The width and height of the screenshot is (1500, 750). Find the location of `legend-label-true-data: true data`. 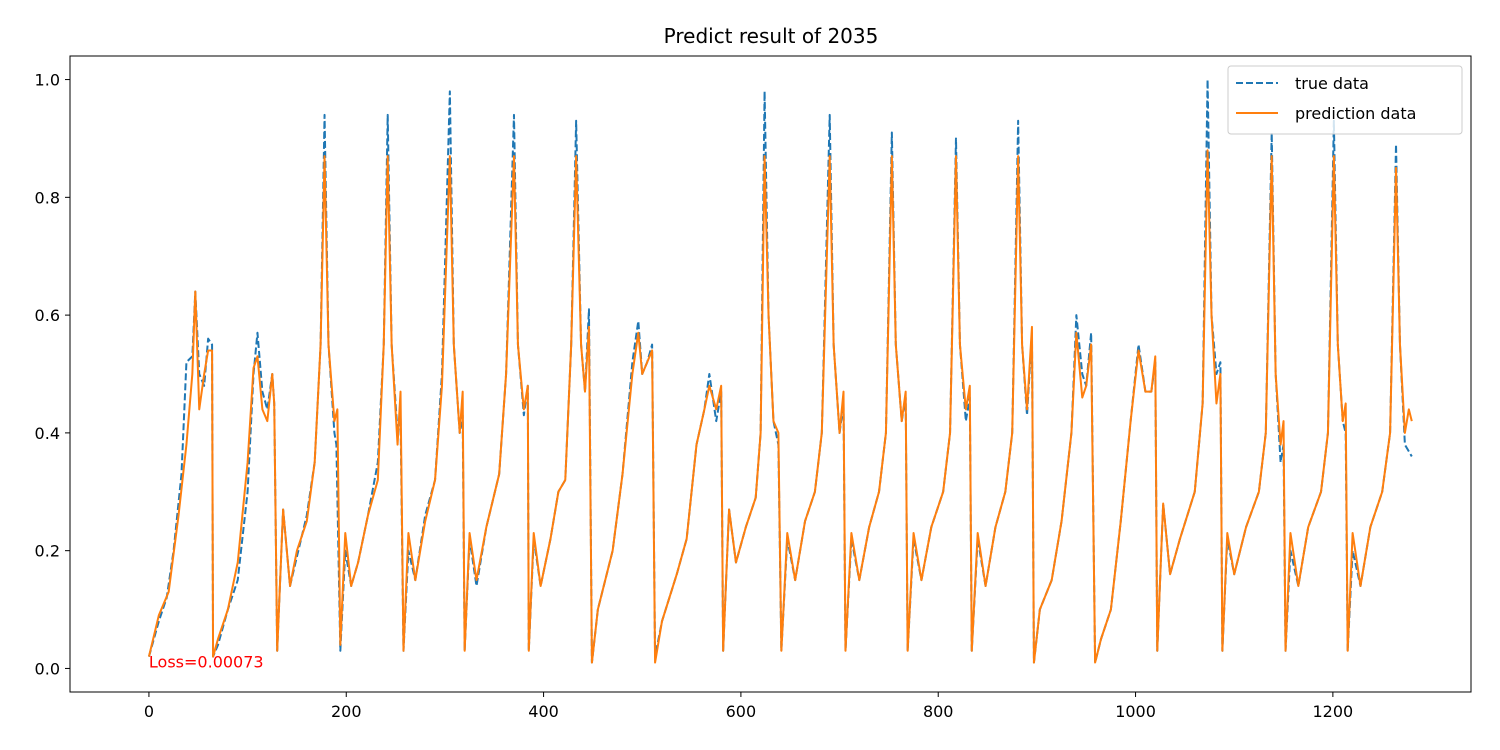

legend-label-true-data: true data is located at coordinates (1332, 83).